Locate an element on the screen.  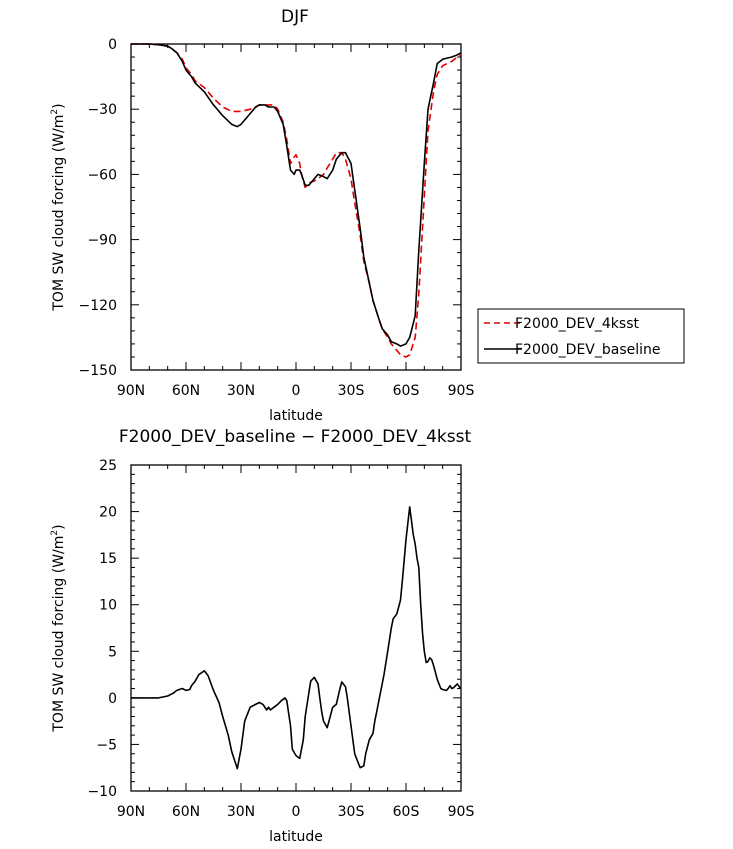
series-line-difference is located at coordinates (296, 638).